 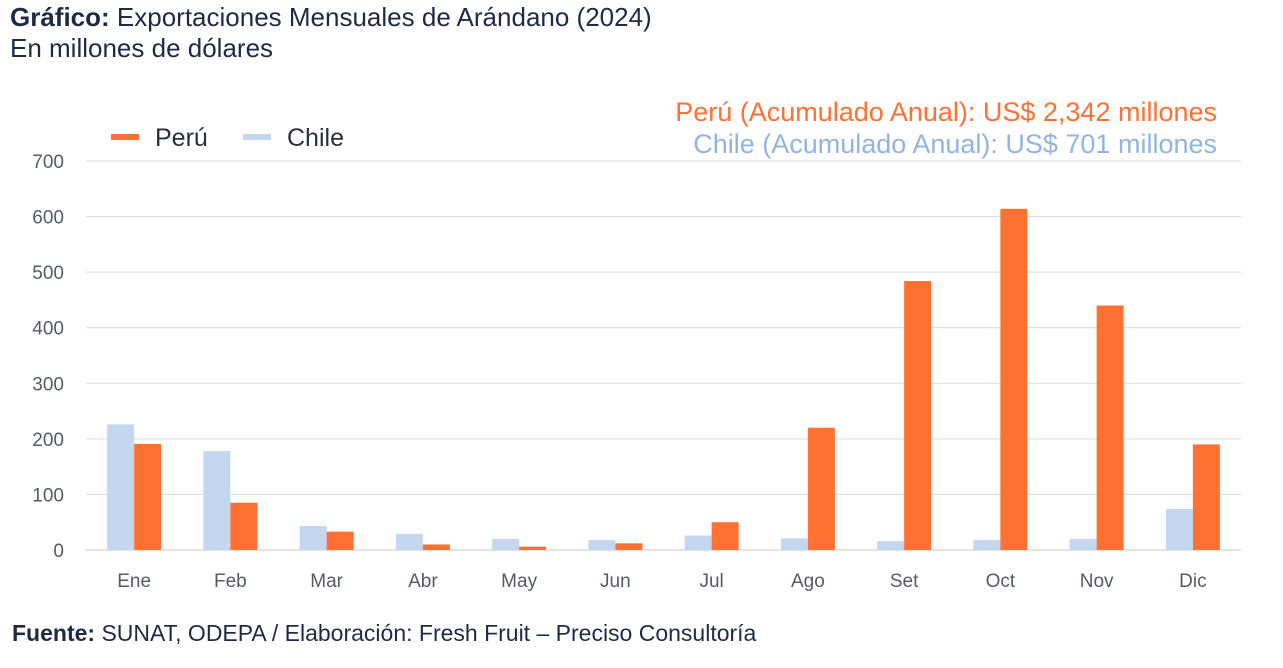 What do you see at coordinates (506, 544) in the screenshot?
I see `bar-chile-may` at bounding box center [506, 544].